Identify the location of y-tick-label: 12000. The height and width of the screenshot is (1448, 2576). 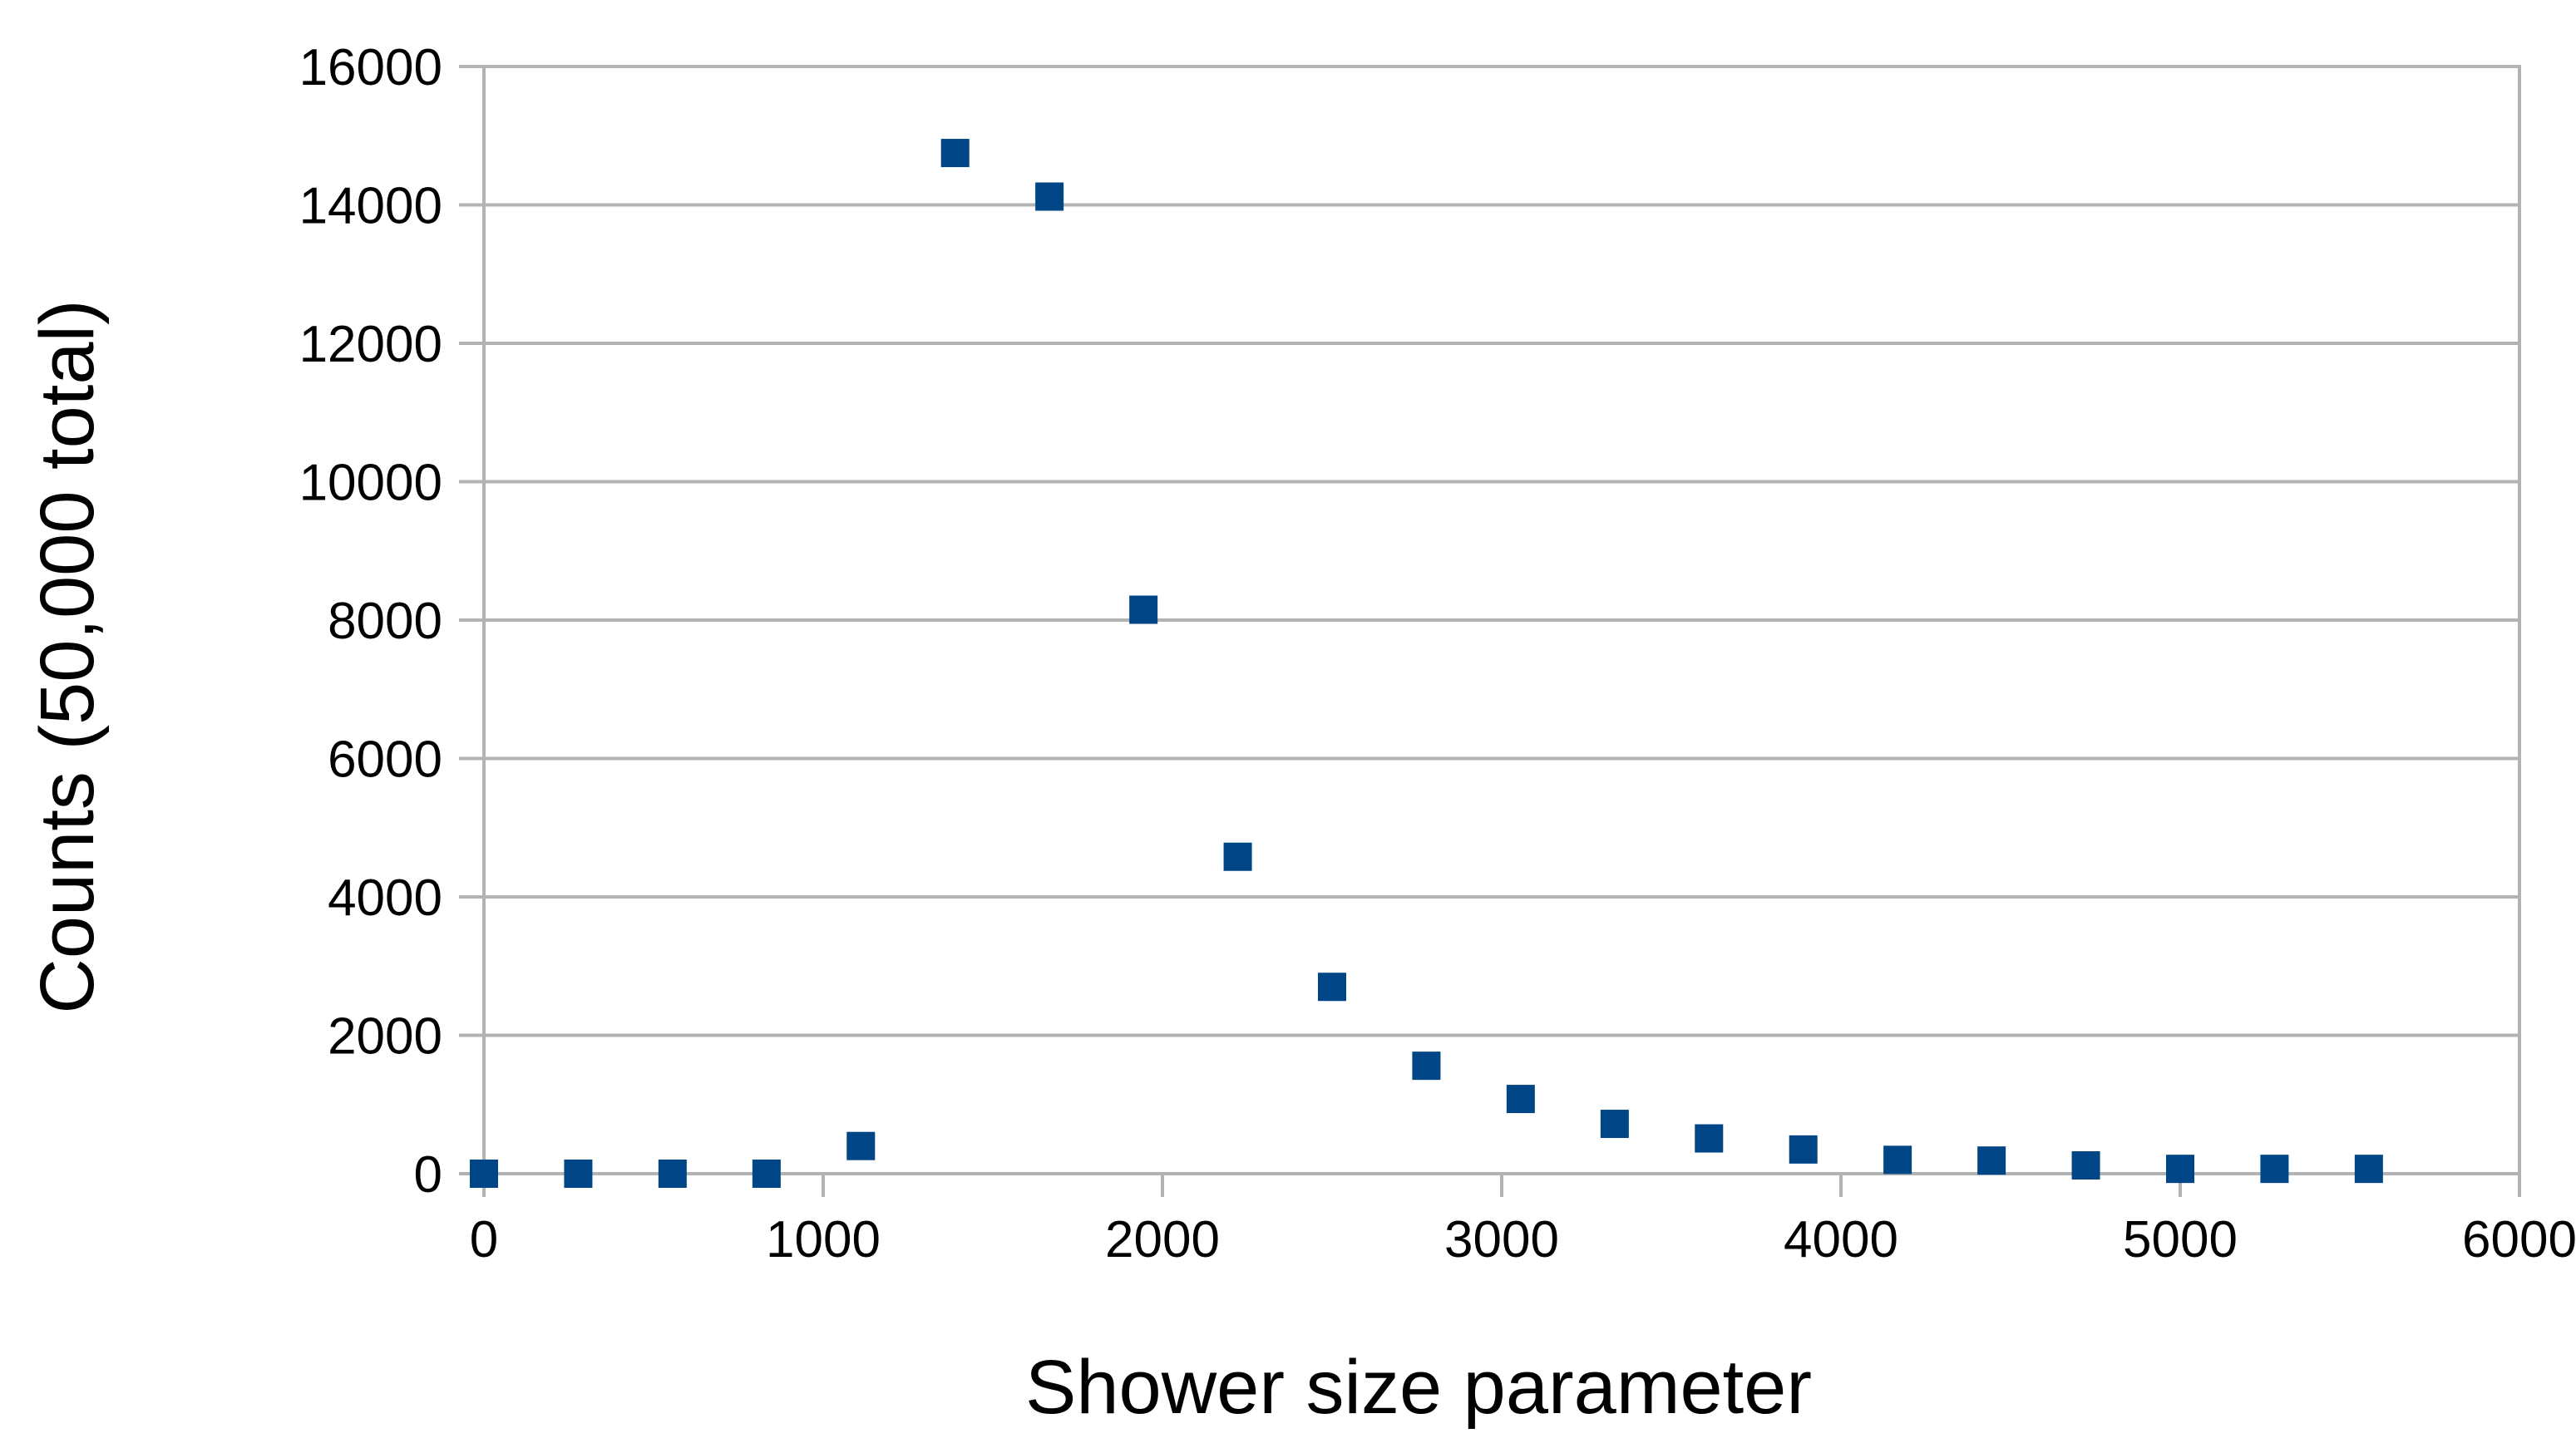
(370, 344).